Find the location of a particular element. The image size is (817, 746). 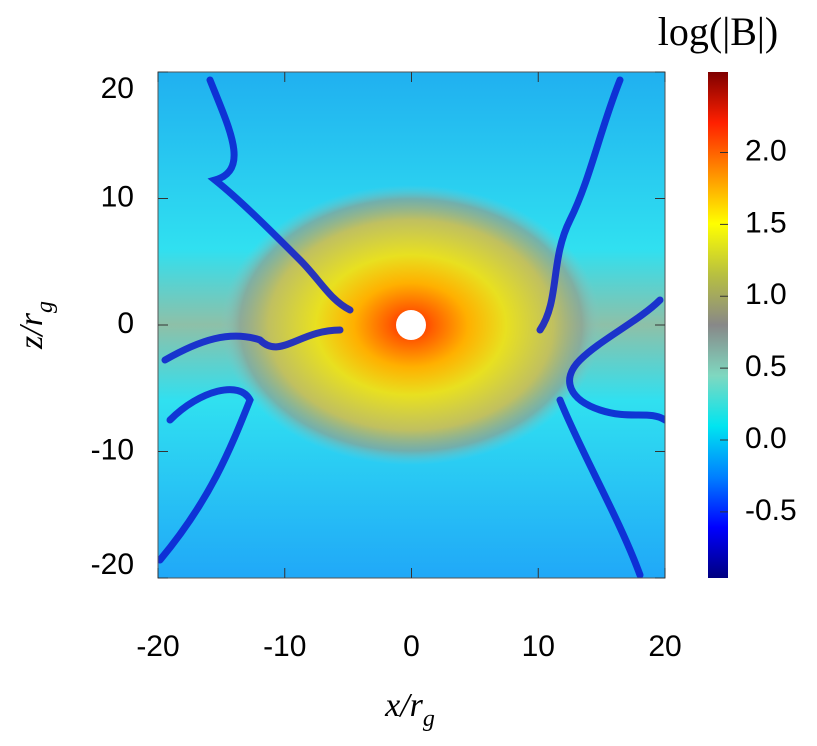

y-axis-label: z/rg is located at coordinates (35, 325).